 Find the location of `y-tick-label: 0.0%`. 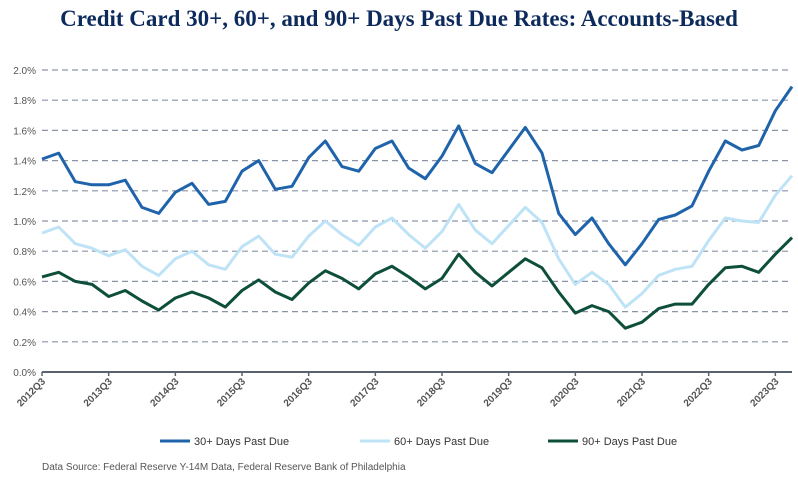

y-tick-label: 0.0% is located at coordinates (24, 373).